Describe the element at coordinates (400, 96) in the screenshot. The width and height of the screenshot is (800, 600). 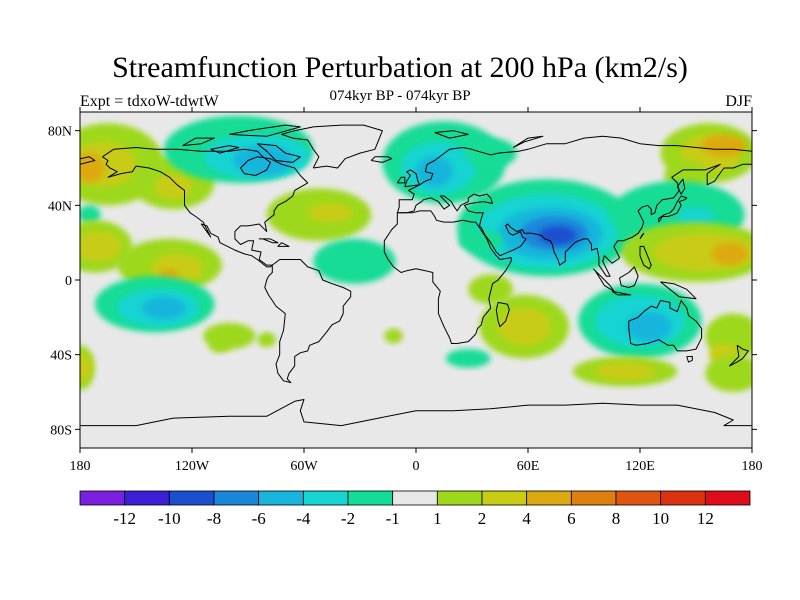
I see `chart-subtitle: 074kyr BP - 074kyr BP` at that location.